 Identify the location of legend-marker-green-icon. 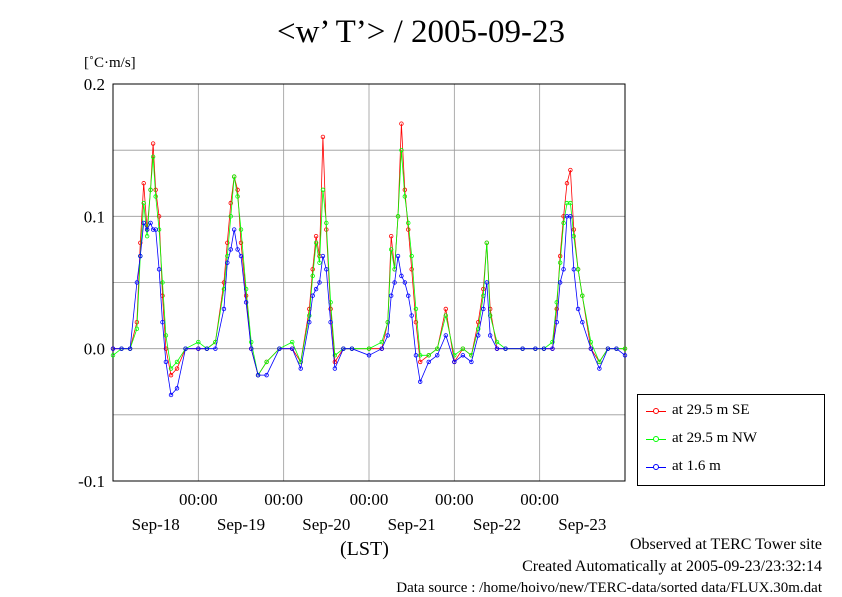
(656, 439).